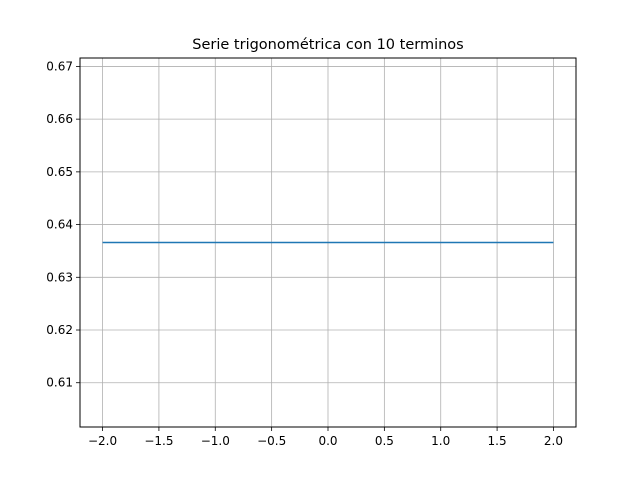  I want to click on x-tick-label: 0.5, so click(384, 441).